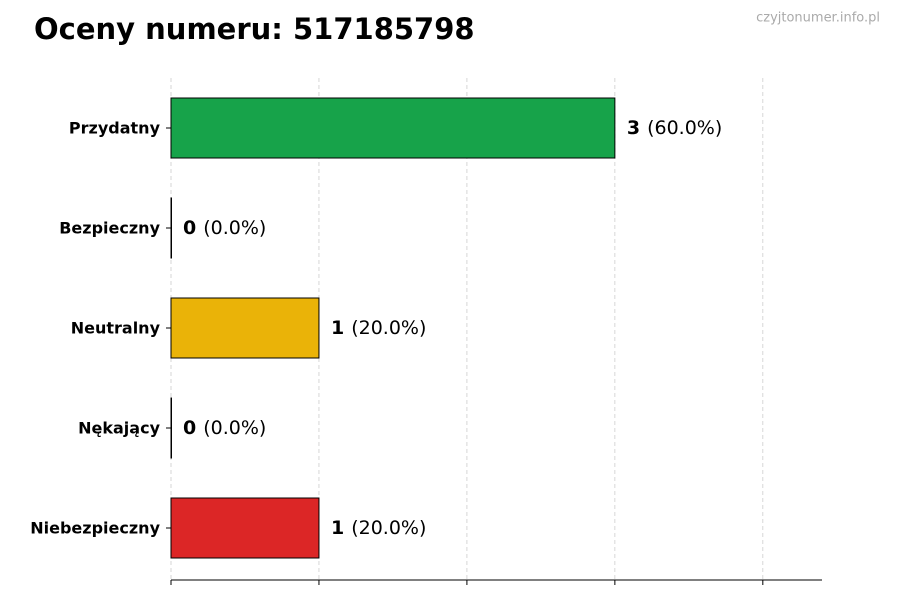 Image resolution: width=900 pixels, height=600 pixels. Describe the element at coordinates (116, 328) in the screenshot. I see `y-tick-label: Neutralny` at that location.